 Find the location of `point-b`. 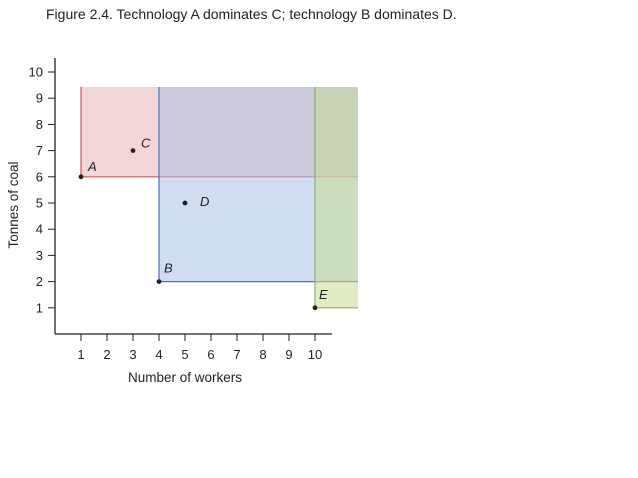

point-b is located at coordinates (159, 281).